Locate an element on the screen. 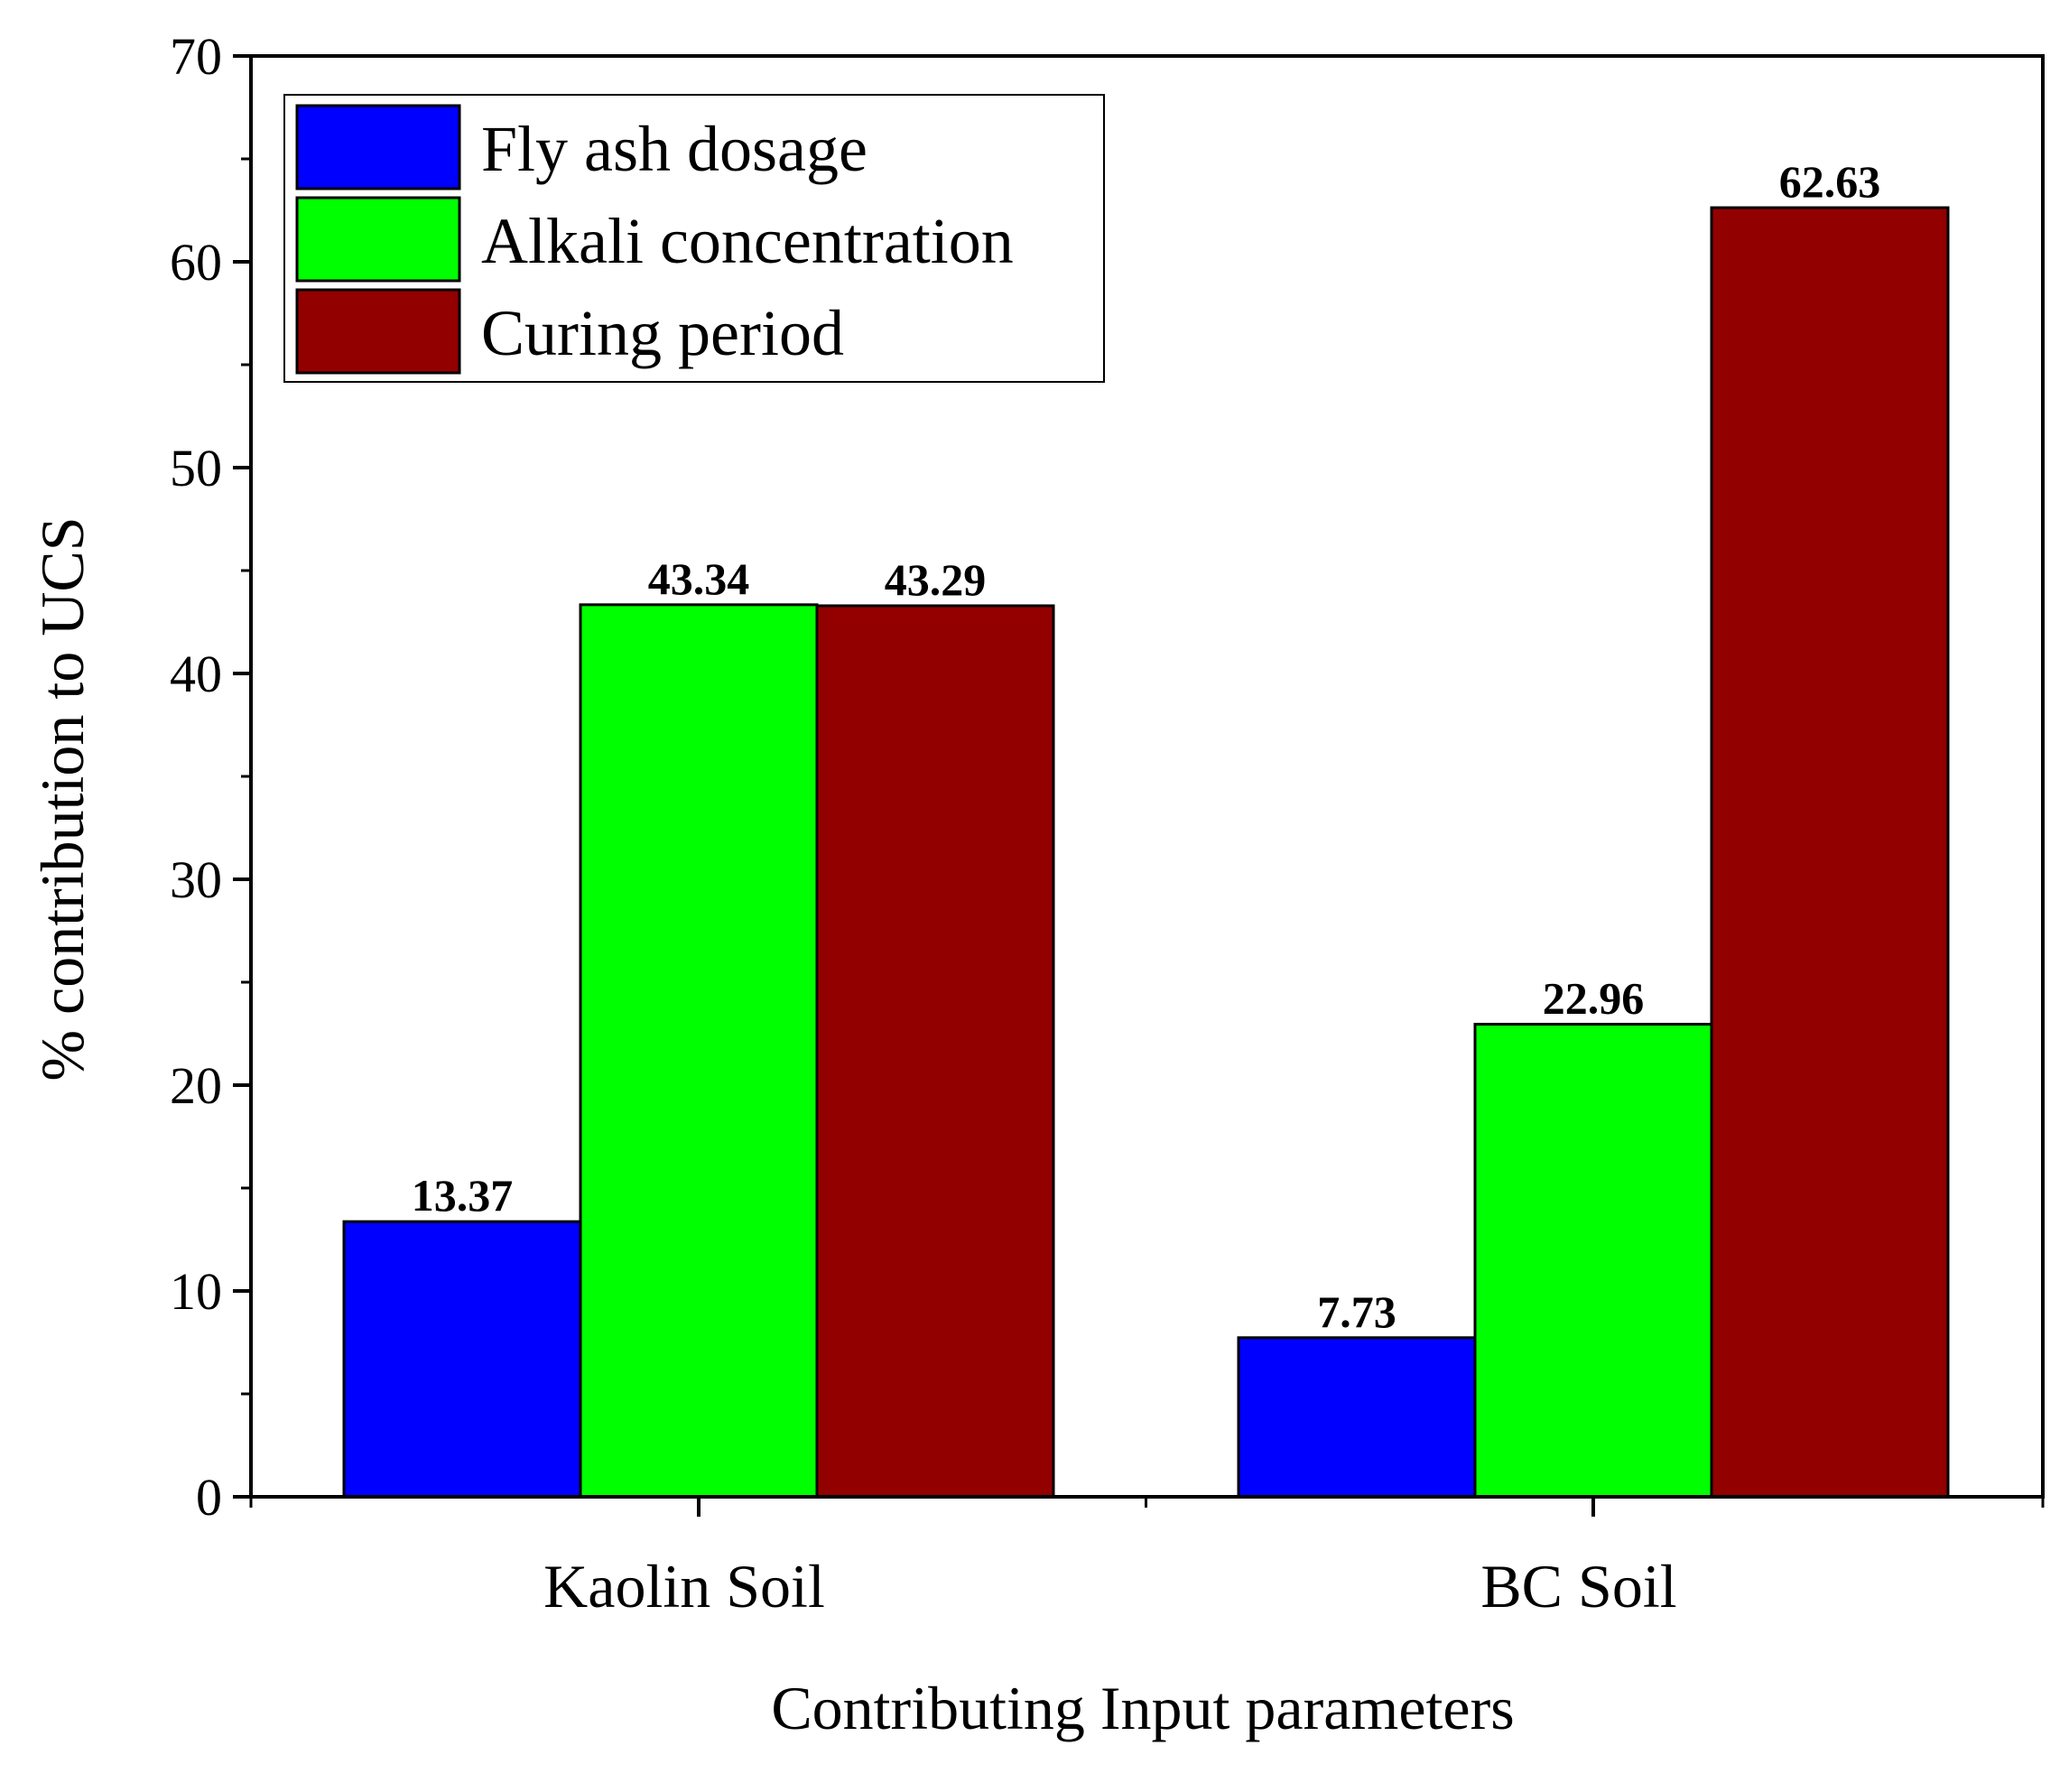 The image size is (2069, 1792). y-tick-label-6: 60 is located at coordinates (196, 262).